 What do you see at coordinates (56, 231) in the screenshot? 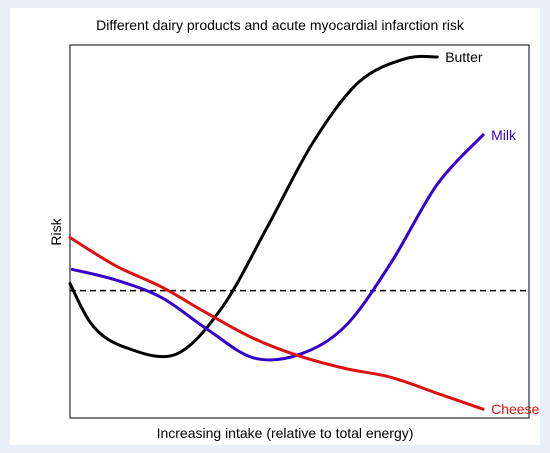
I see `y-axis-label: Risk` at bounding box center [56, 231].